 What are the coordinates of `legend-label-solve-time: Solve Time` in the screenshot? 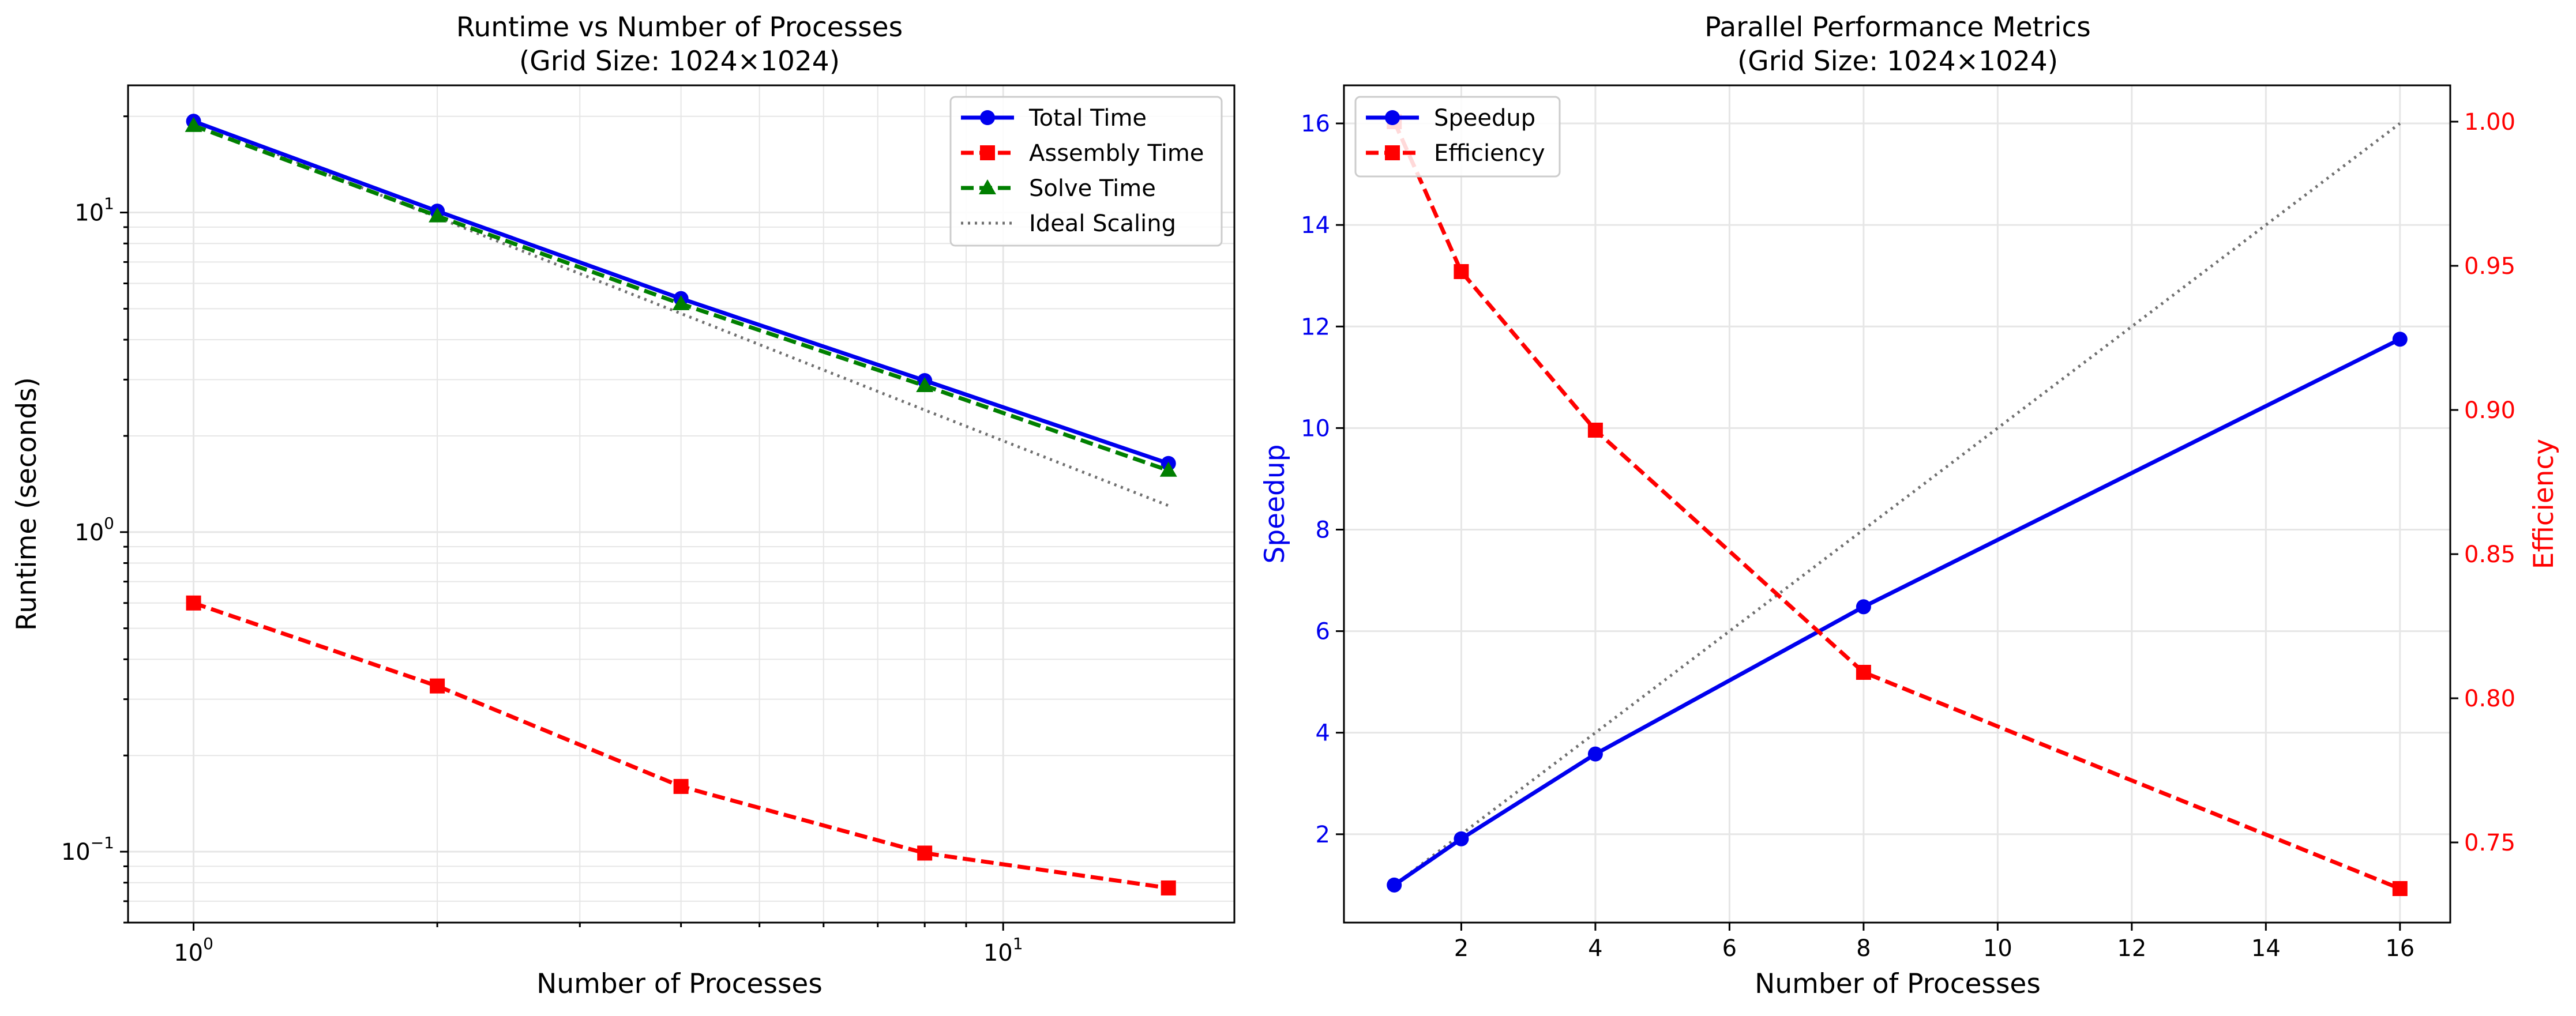 It's located at (1092, 188).